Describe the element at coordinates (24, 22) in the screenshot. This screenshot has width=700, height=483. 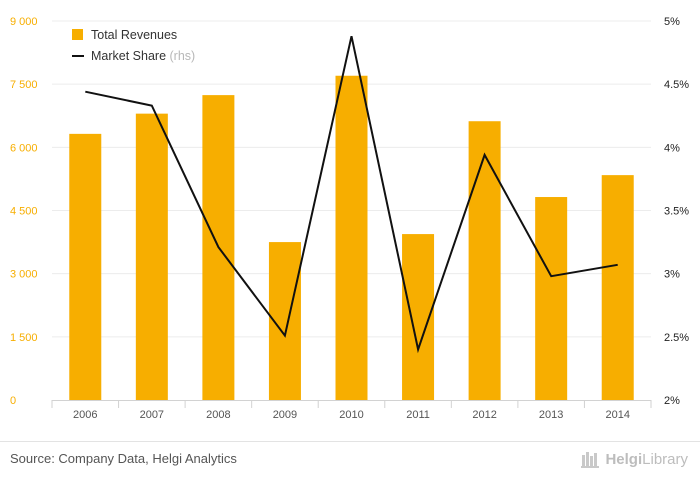
I see `left-y-tick-label: 9 000` at that location.